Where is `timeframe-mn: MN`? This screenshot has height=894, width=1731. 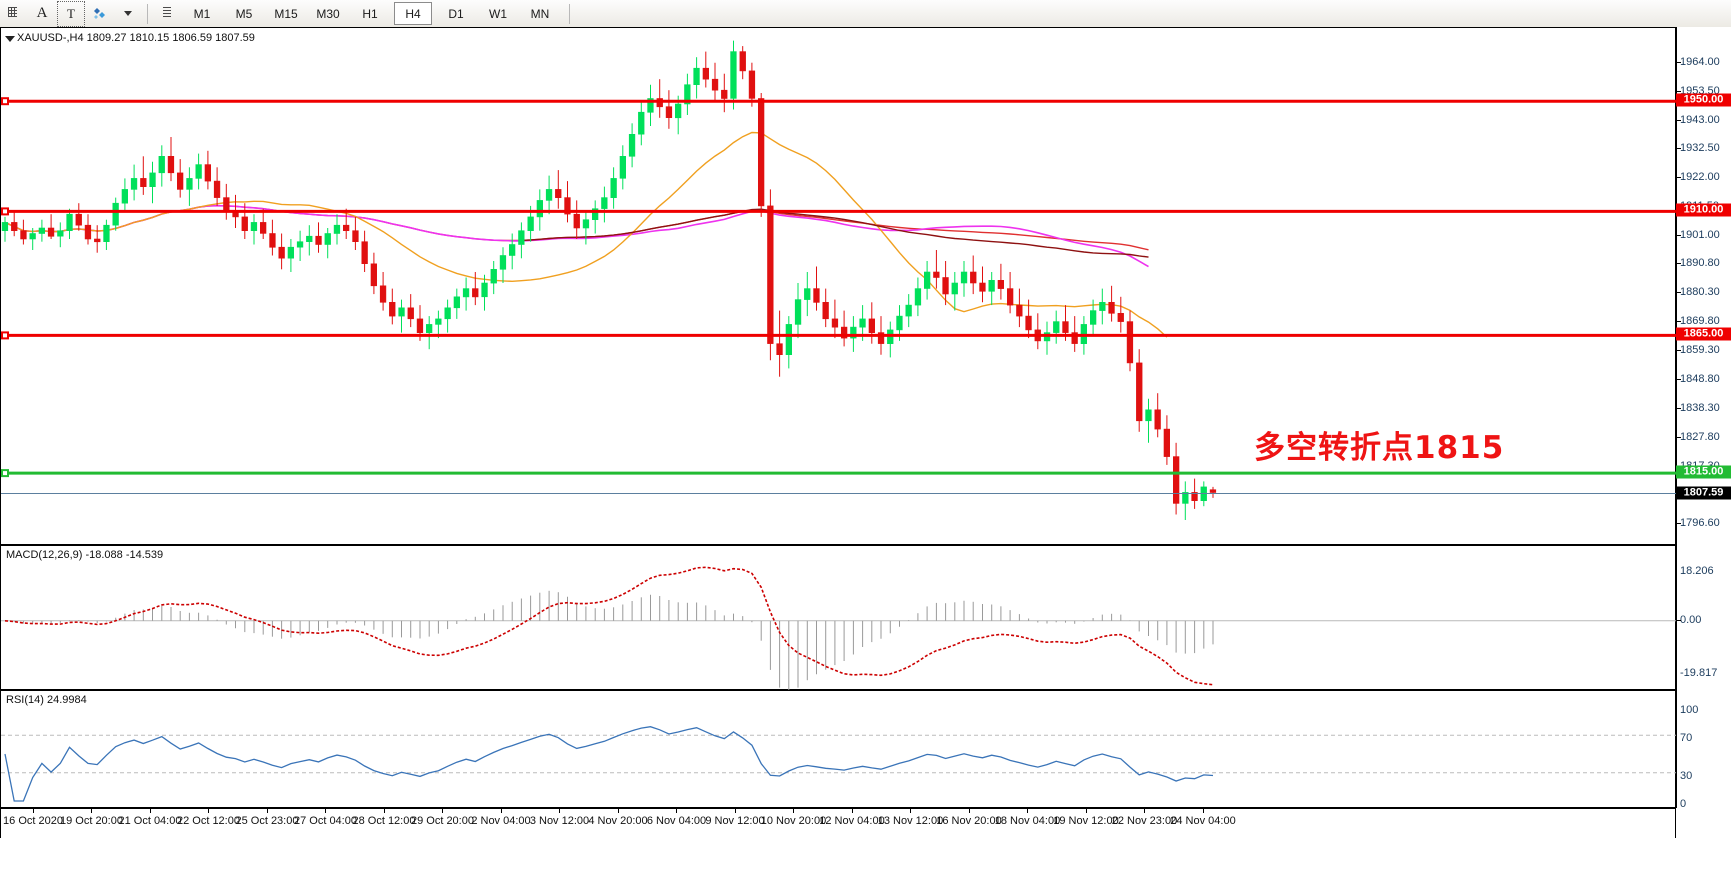 timeframe-mn: MN is located at coordinates (540, 13).